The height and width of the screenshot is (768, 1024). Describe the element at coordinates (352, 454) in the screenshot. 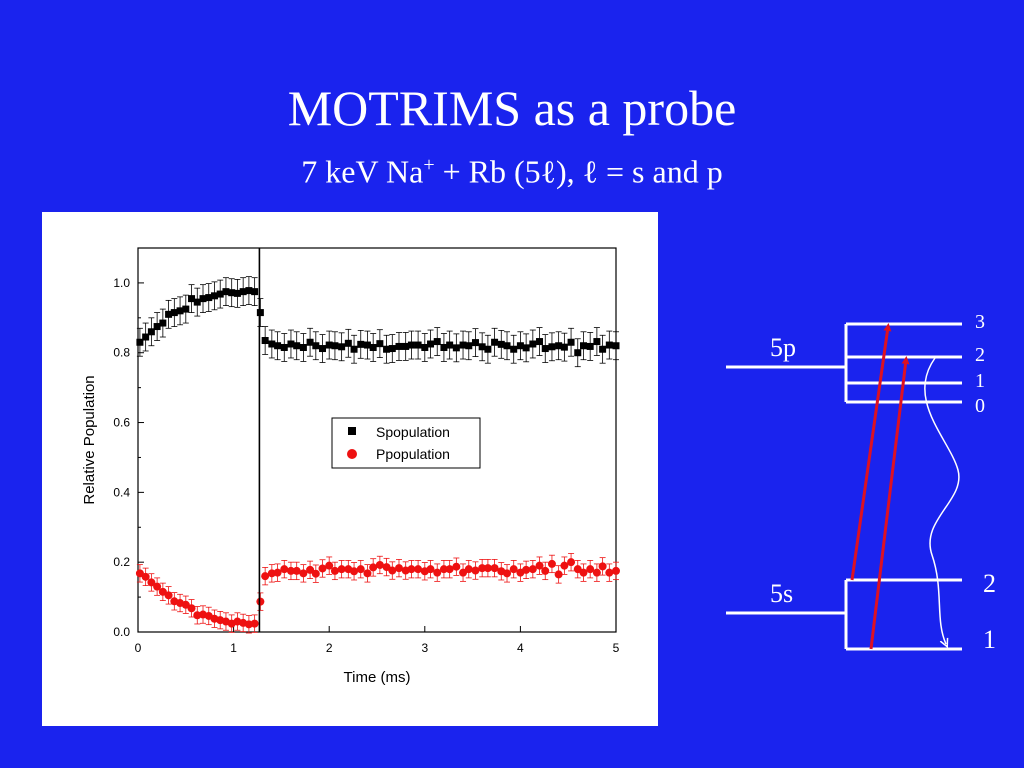

I see `legend-marker-p` at that location.